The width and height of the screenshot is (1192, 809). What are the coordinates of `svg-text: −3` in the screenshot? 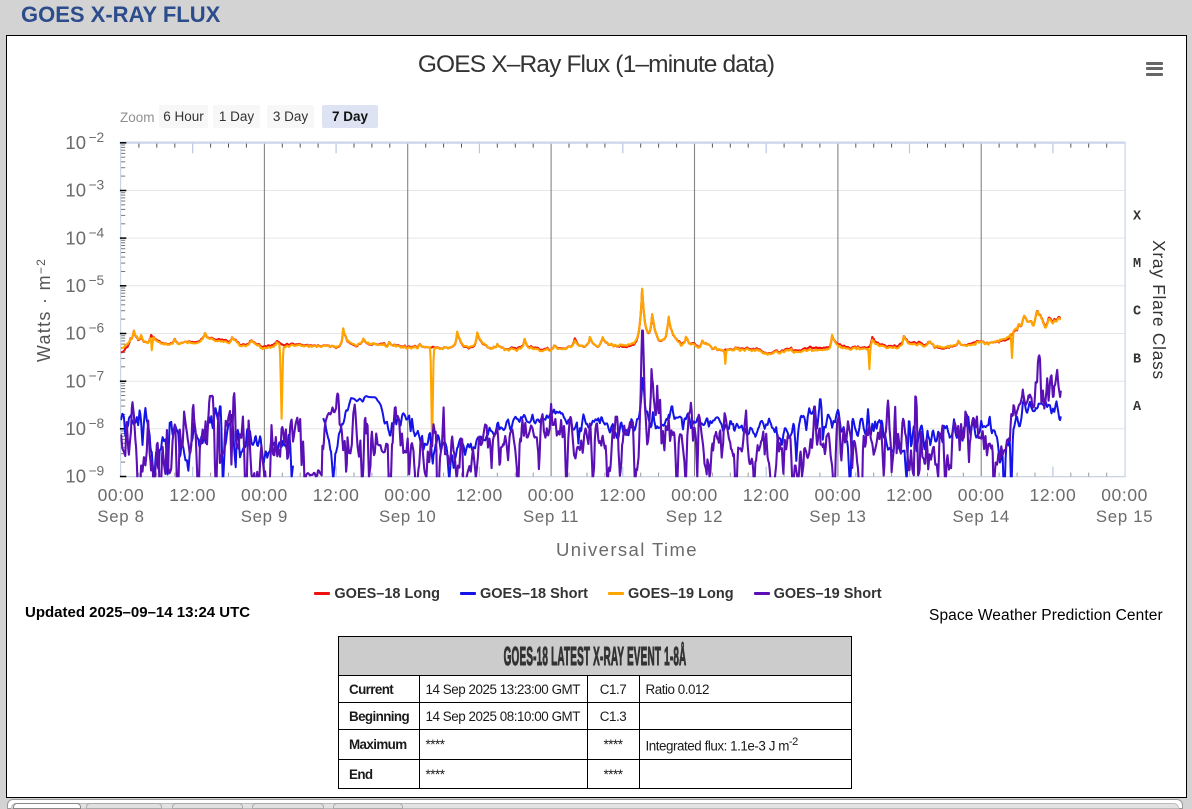 It's located at (97, 185).